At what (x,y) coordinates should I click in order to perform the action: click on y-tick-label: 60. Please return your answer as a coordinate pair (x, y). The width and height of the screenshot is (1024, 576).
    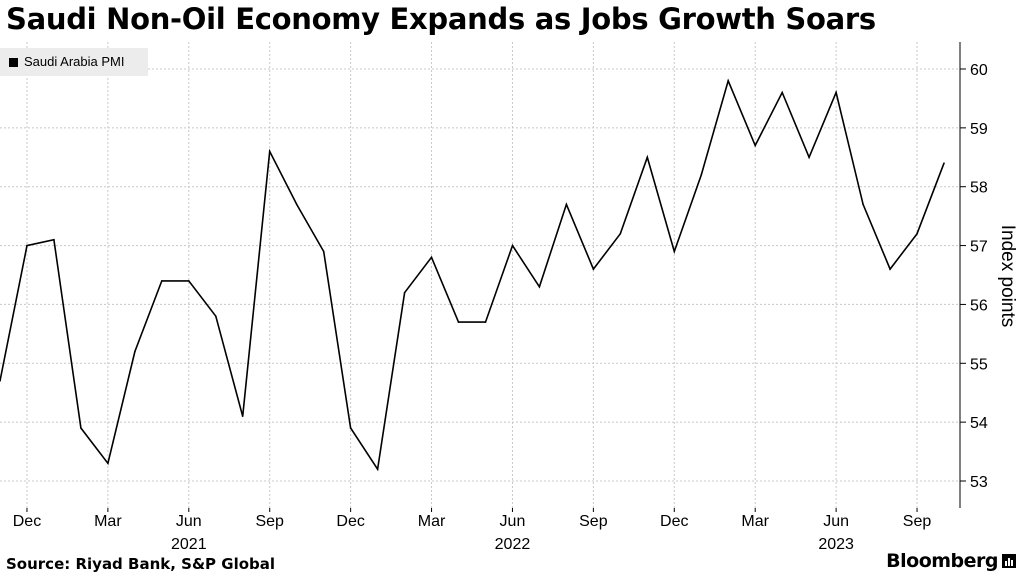
    Looking at the image, I should click on (979, 70).